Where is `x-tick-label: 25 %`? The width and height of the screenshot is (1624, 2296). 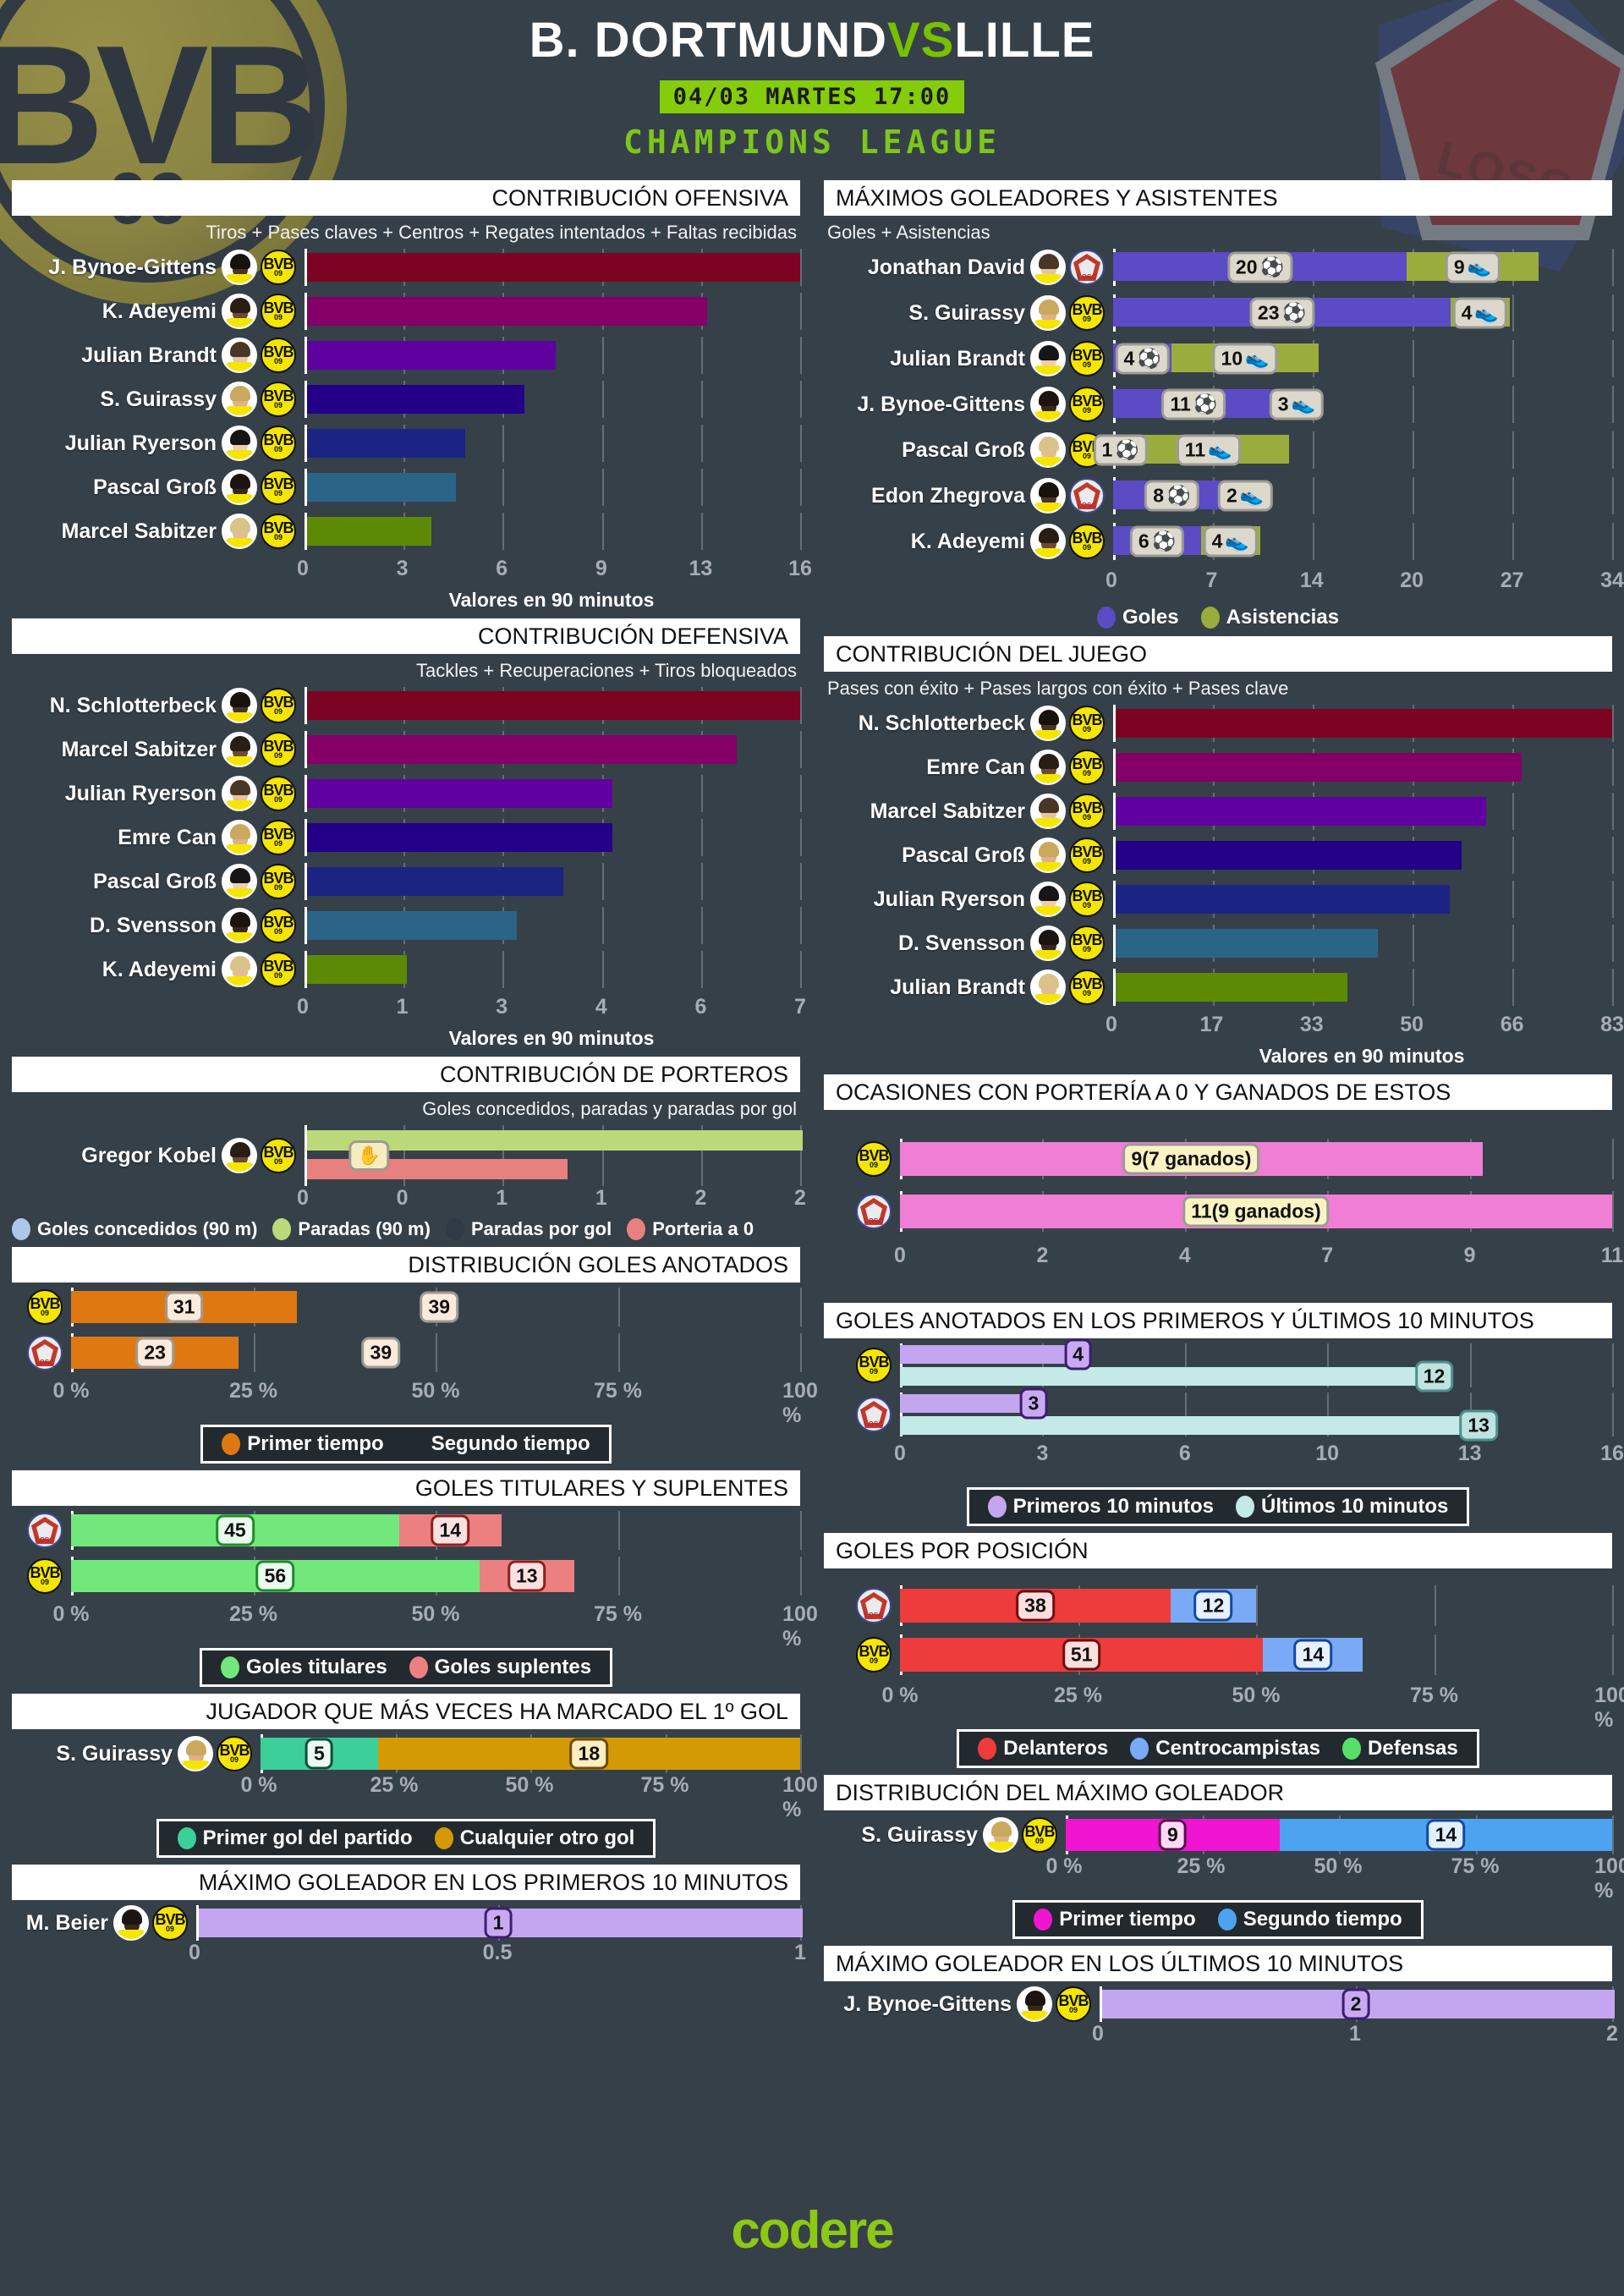
x-tick-label: 25 % is located at coordinates (253, 1391).